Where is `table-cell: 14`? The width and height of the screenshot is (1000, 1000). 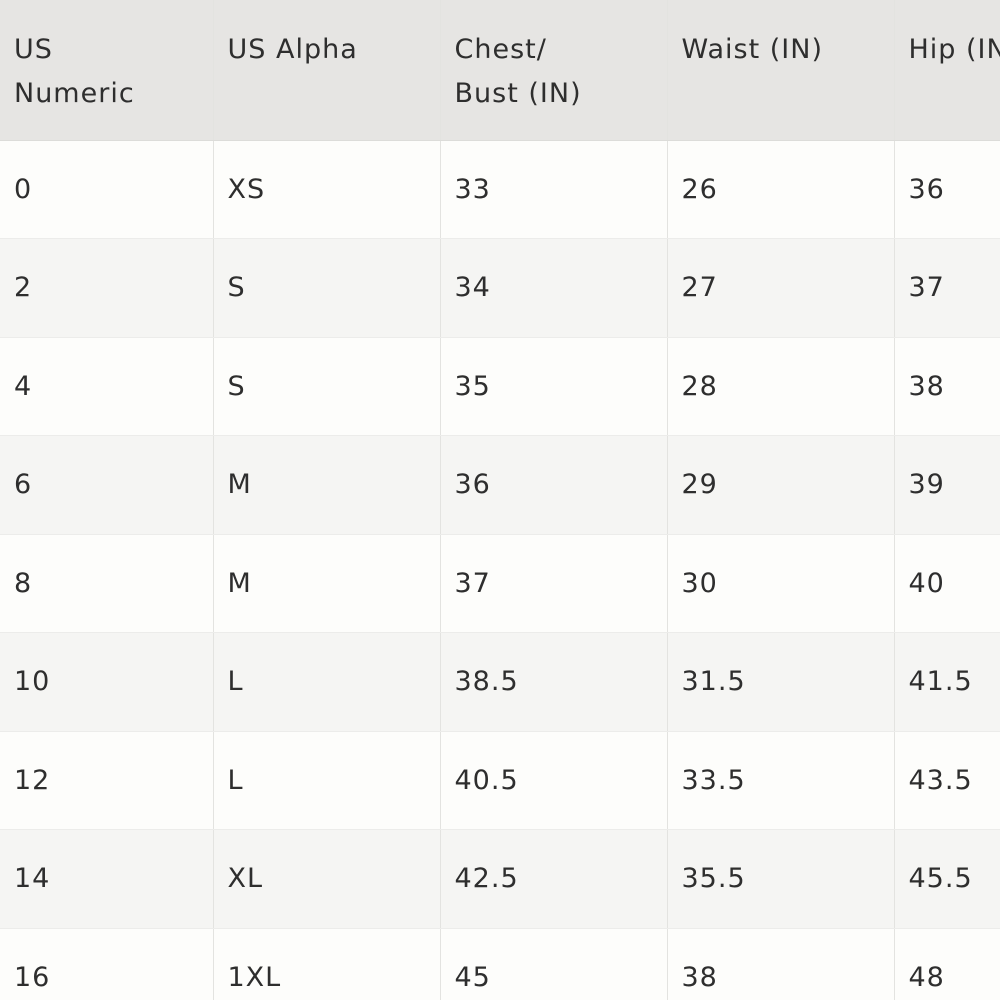
table-cell: 14 is located at coordinates (107, 879).